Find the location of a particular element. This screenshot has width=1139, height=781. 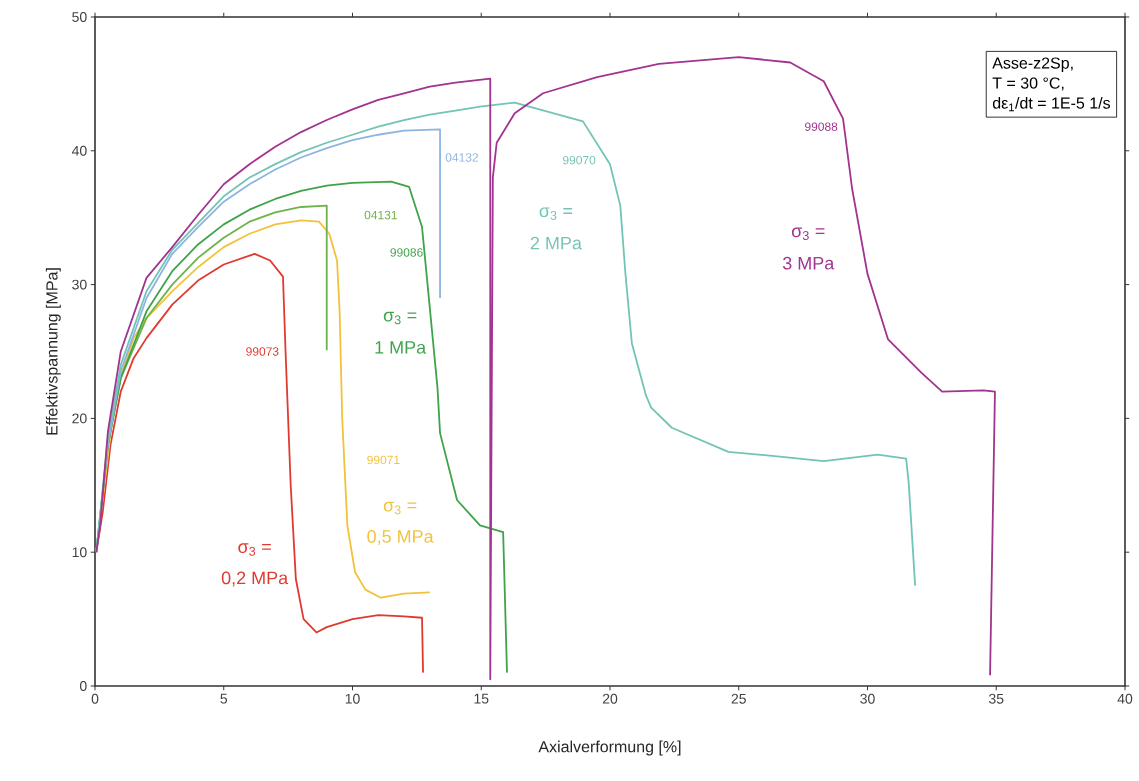

x-tick-label: 35 is located at coordinates (996, 698).